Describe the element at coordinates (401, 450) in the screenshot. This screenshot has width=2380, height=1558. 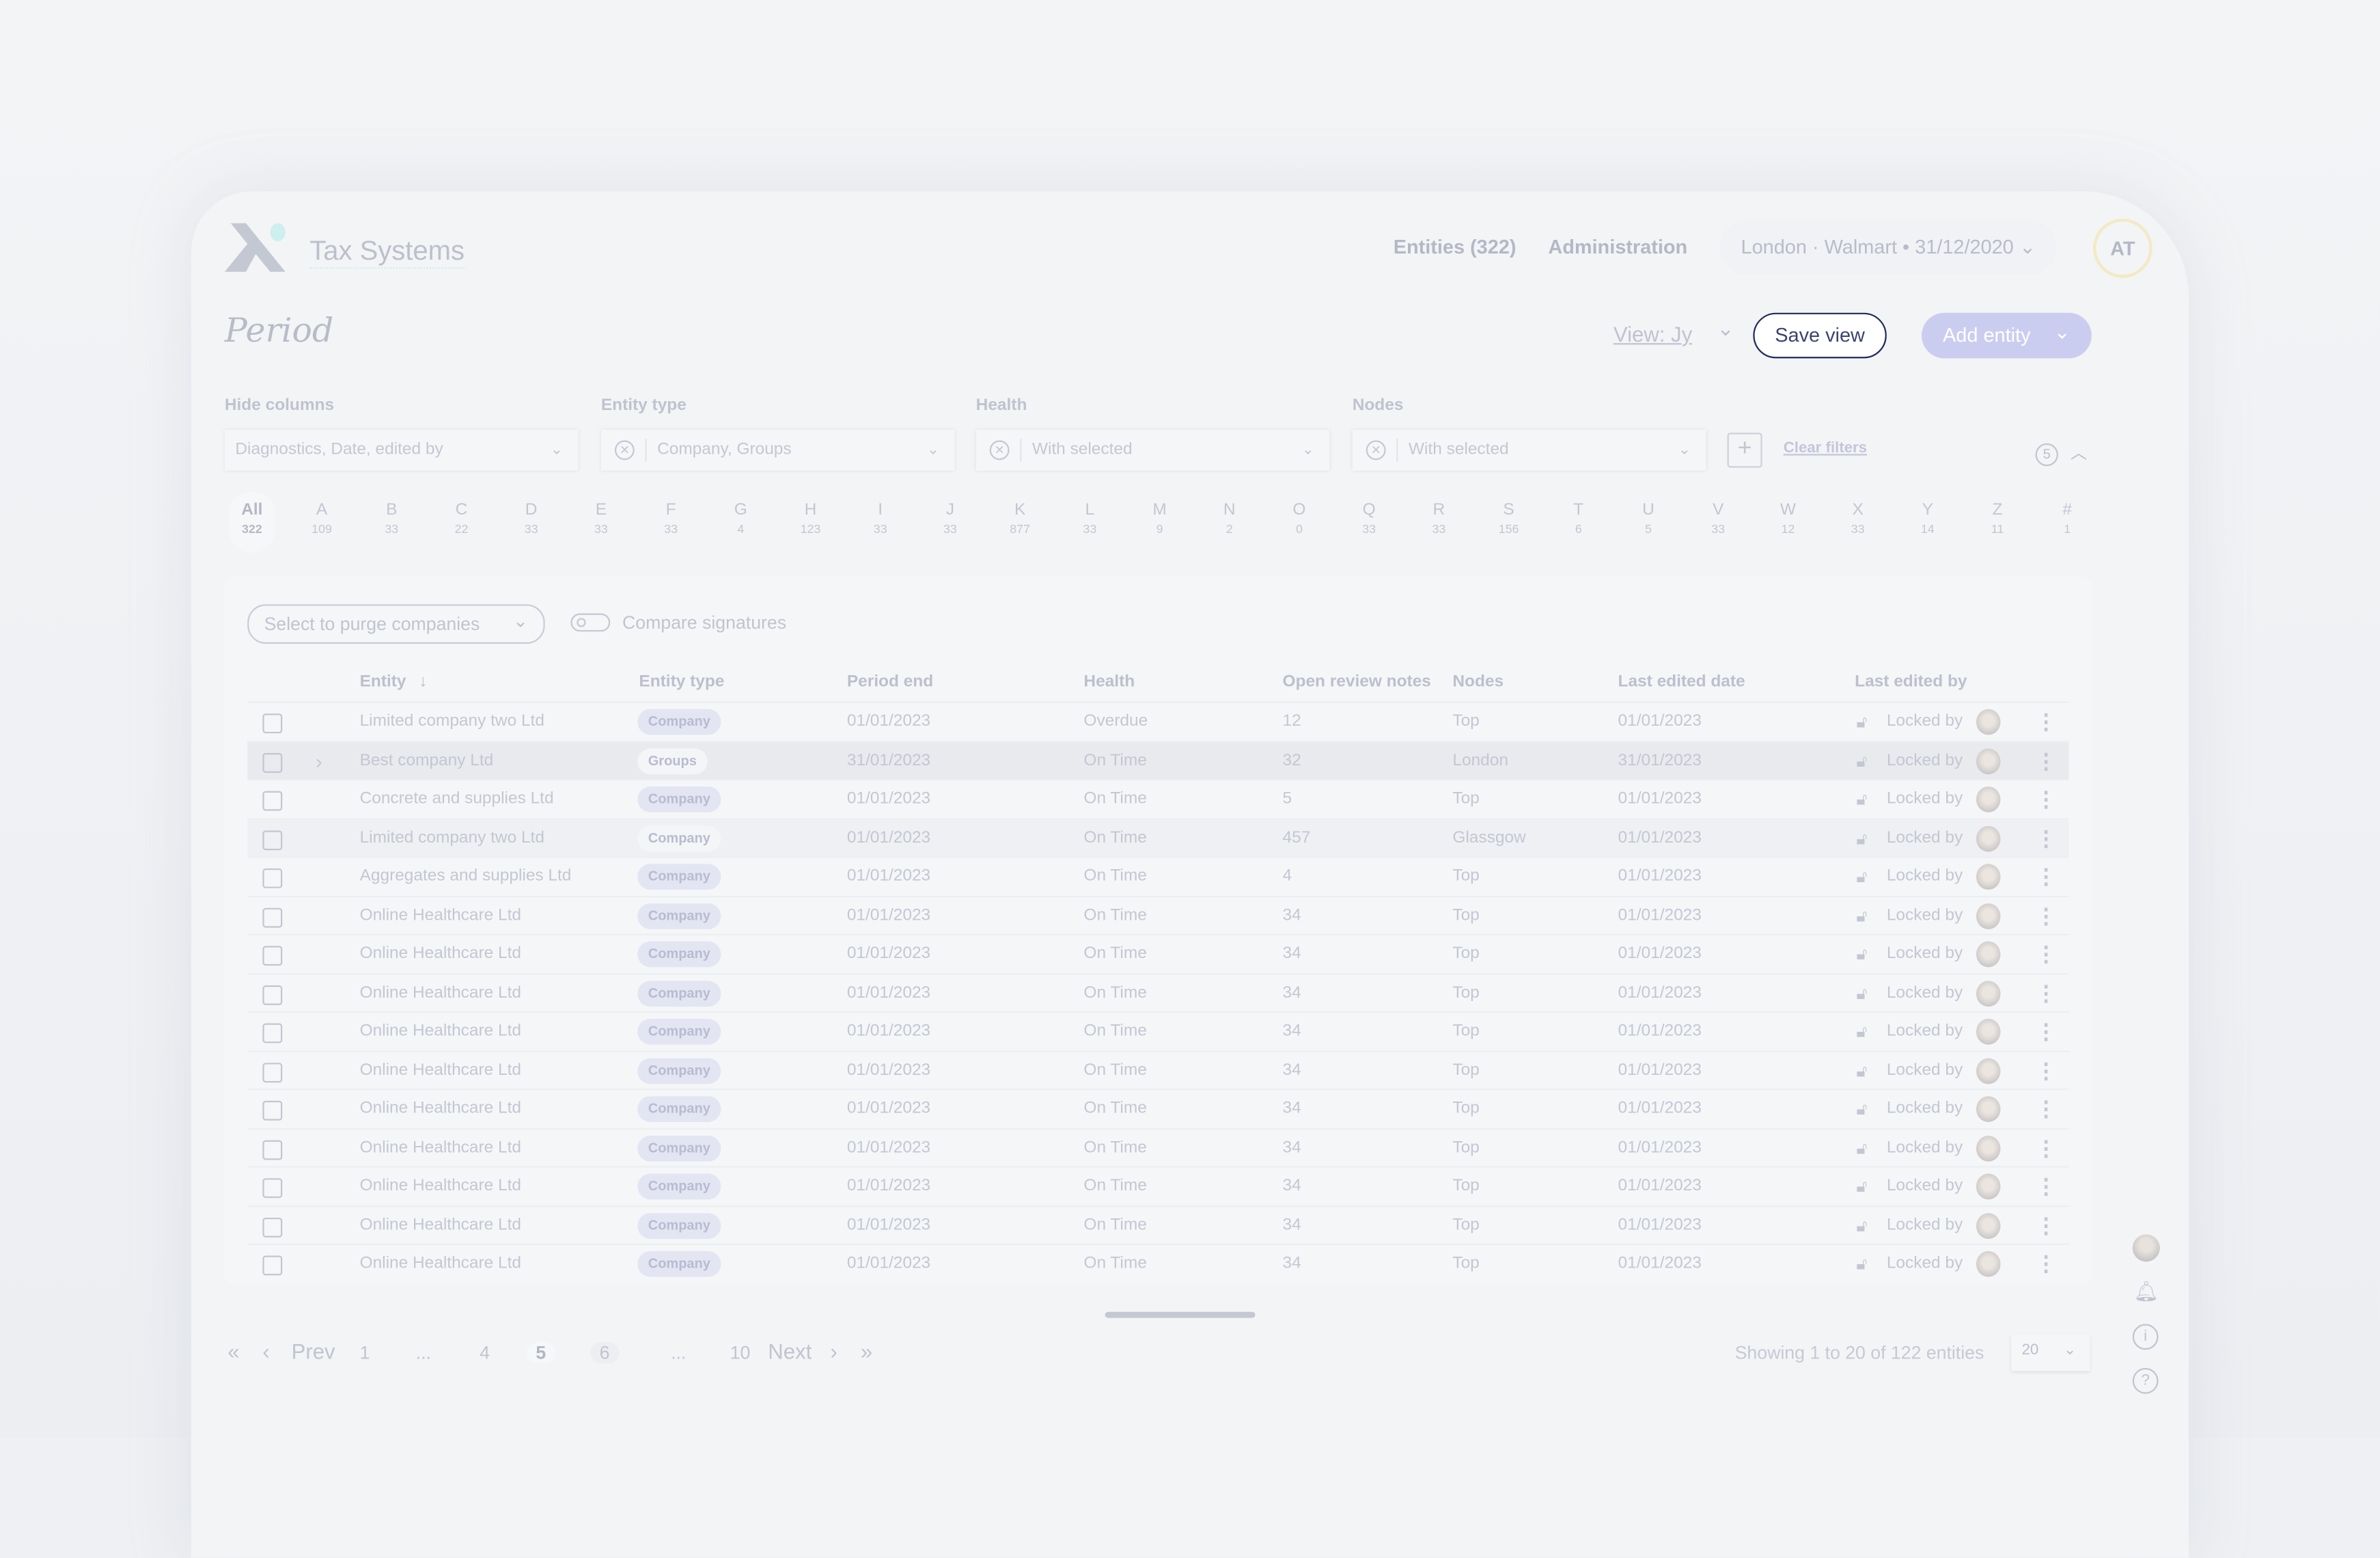
I see `filter-select-0: Diagnostics, Date, edited by ⌄` at that location.